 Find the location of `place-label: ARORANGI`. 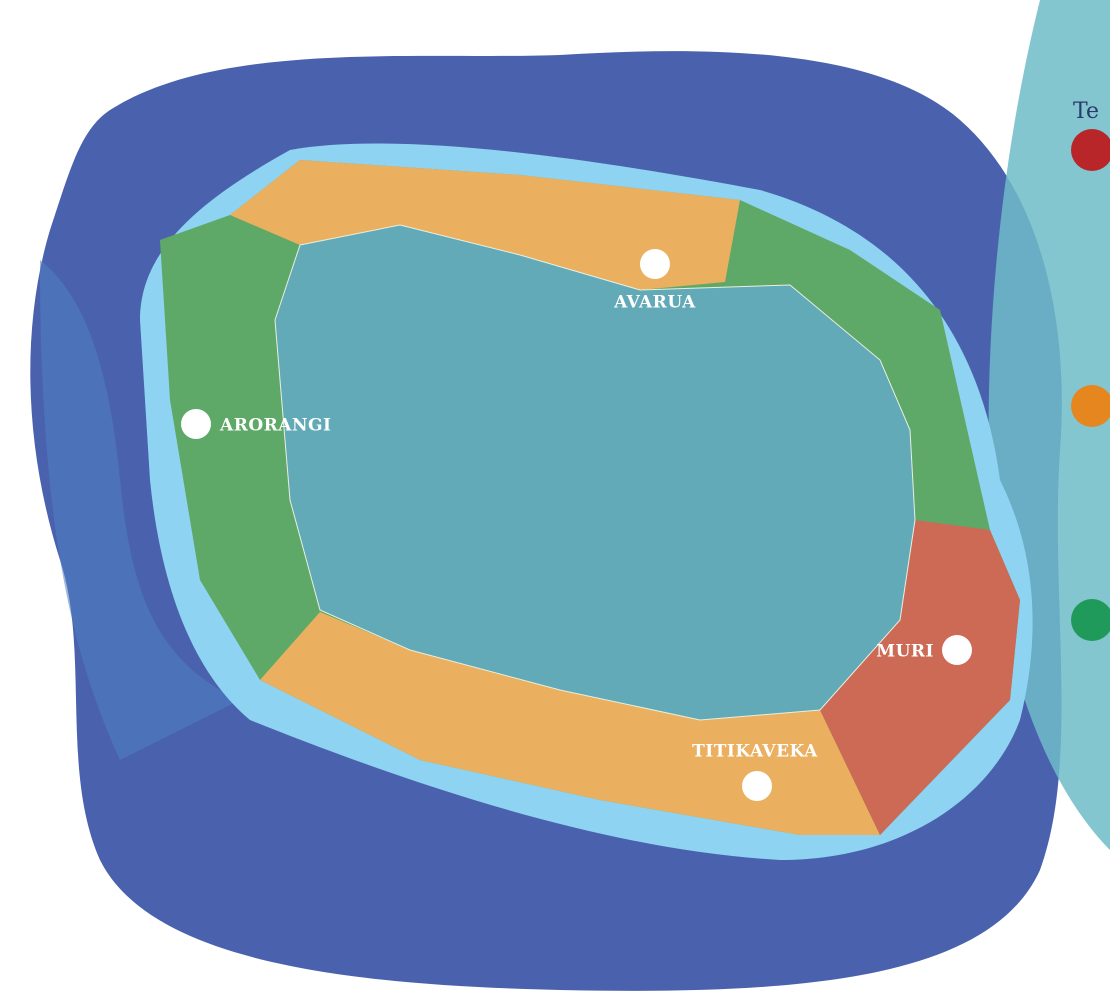

place-label: ARORANGI is located at coordinates (275, 426).